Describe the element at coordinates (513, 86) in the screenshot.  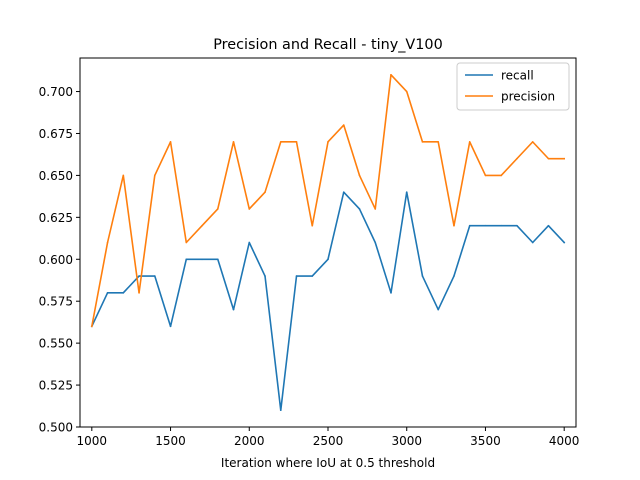
I see `legend: recall precision` at that location.